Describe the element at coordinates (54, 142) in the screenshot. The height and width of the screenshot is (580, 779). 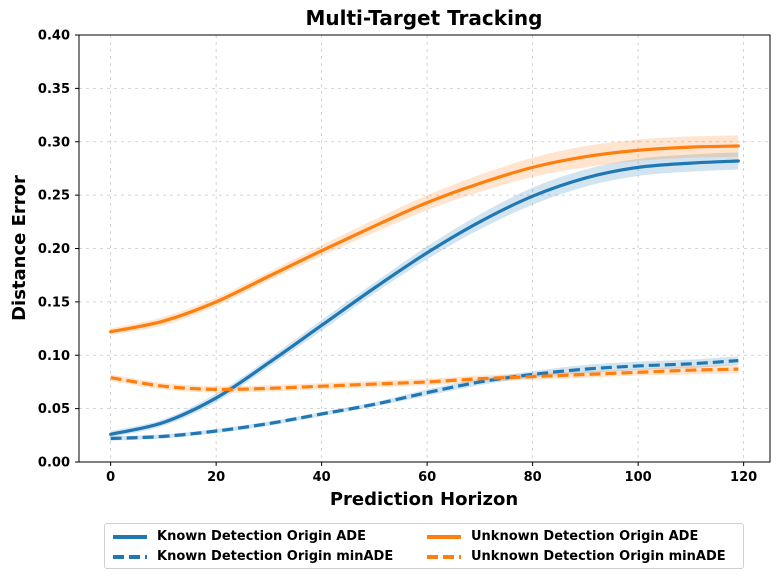
I see `y-tick-label: 0.30` at that location.